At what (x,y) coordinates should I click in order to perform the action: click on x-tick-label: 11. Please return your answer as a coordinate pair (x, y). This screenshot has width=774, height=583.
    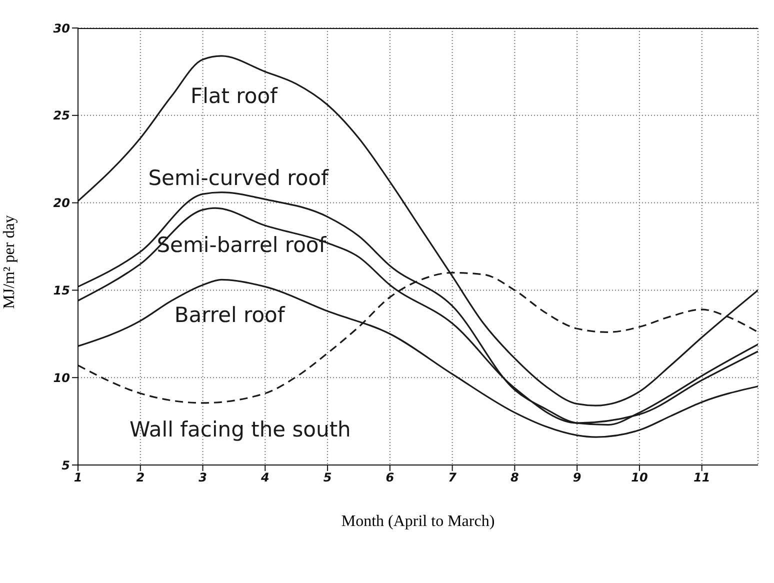
    Looking at the image, I should click on (702, 477).